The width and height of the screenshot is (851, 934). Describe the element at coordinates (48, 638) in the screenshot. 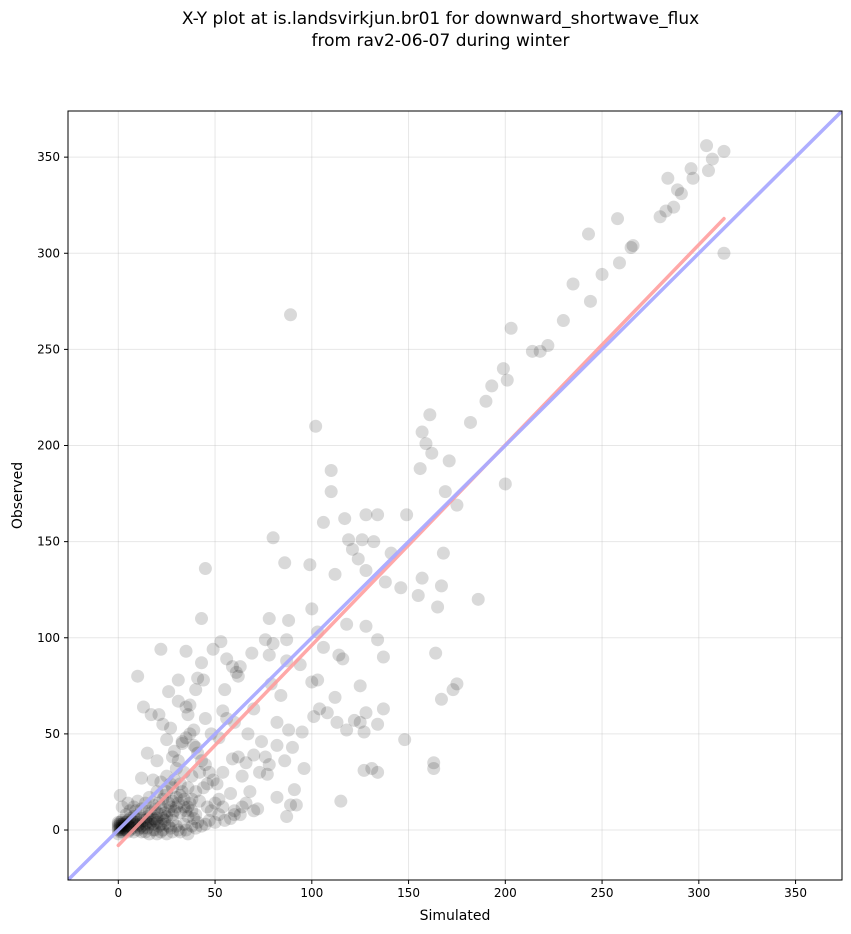

I see `y-tick-label: 100` at that location.